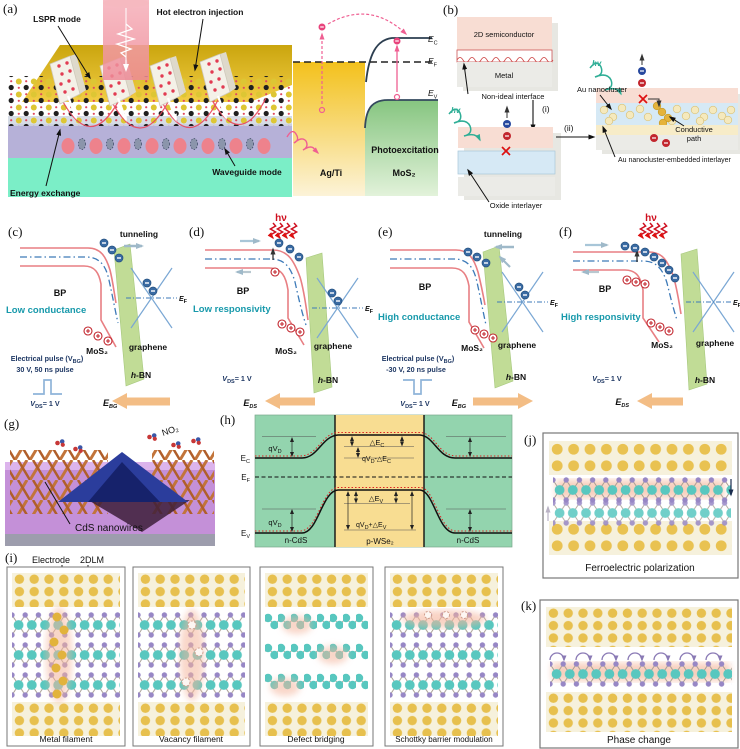  What do you see at coordinates (362, 104) in the screenshot?
I see `panel-a-band-diagram: EC EF EV Photoexcitation Ag/Ti MoS₂` at bounding box center [362, 104].